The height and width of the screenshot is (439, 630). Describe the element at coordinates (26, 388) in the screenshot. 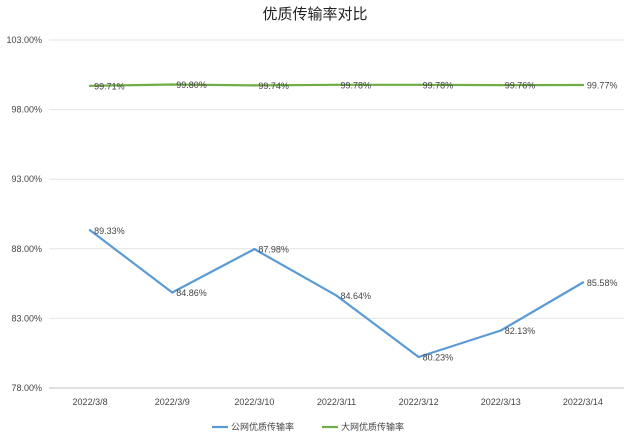

I see `y-tick-label: 78.00%` at that location.